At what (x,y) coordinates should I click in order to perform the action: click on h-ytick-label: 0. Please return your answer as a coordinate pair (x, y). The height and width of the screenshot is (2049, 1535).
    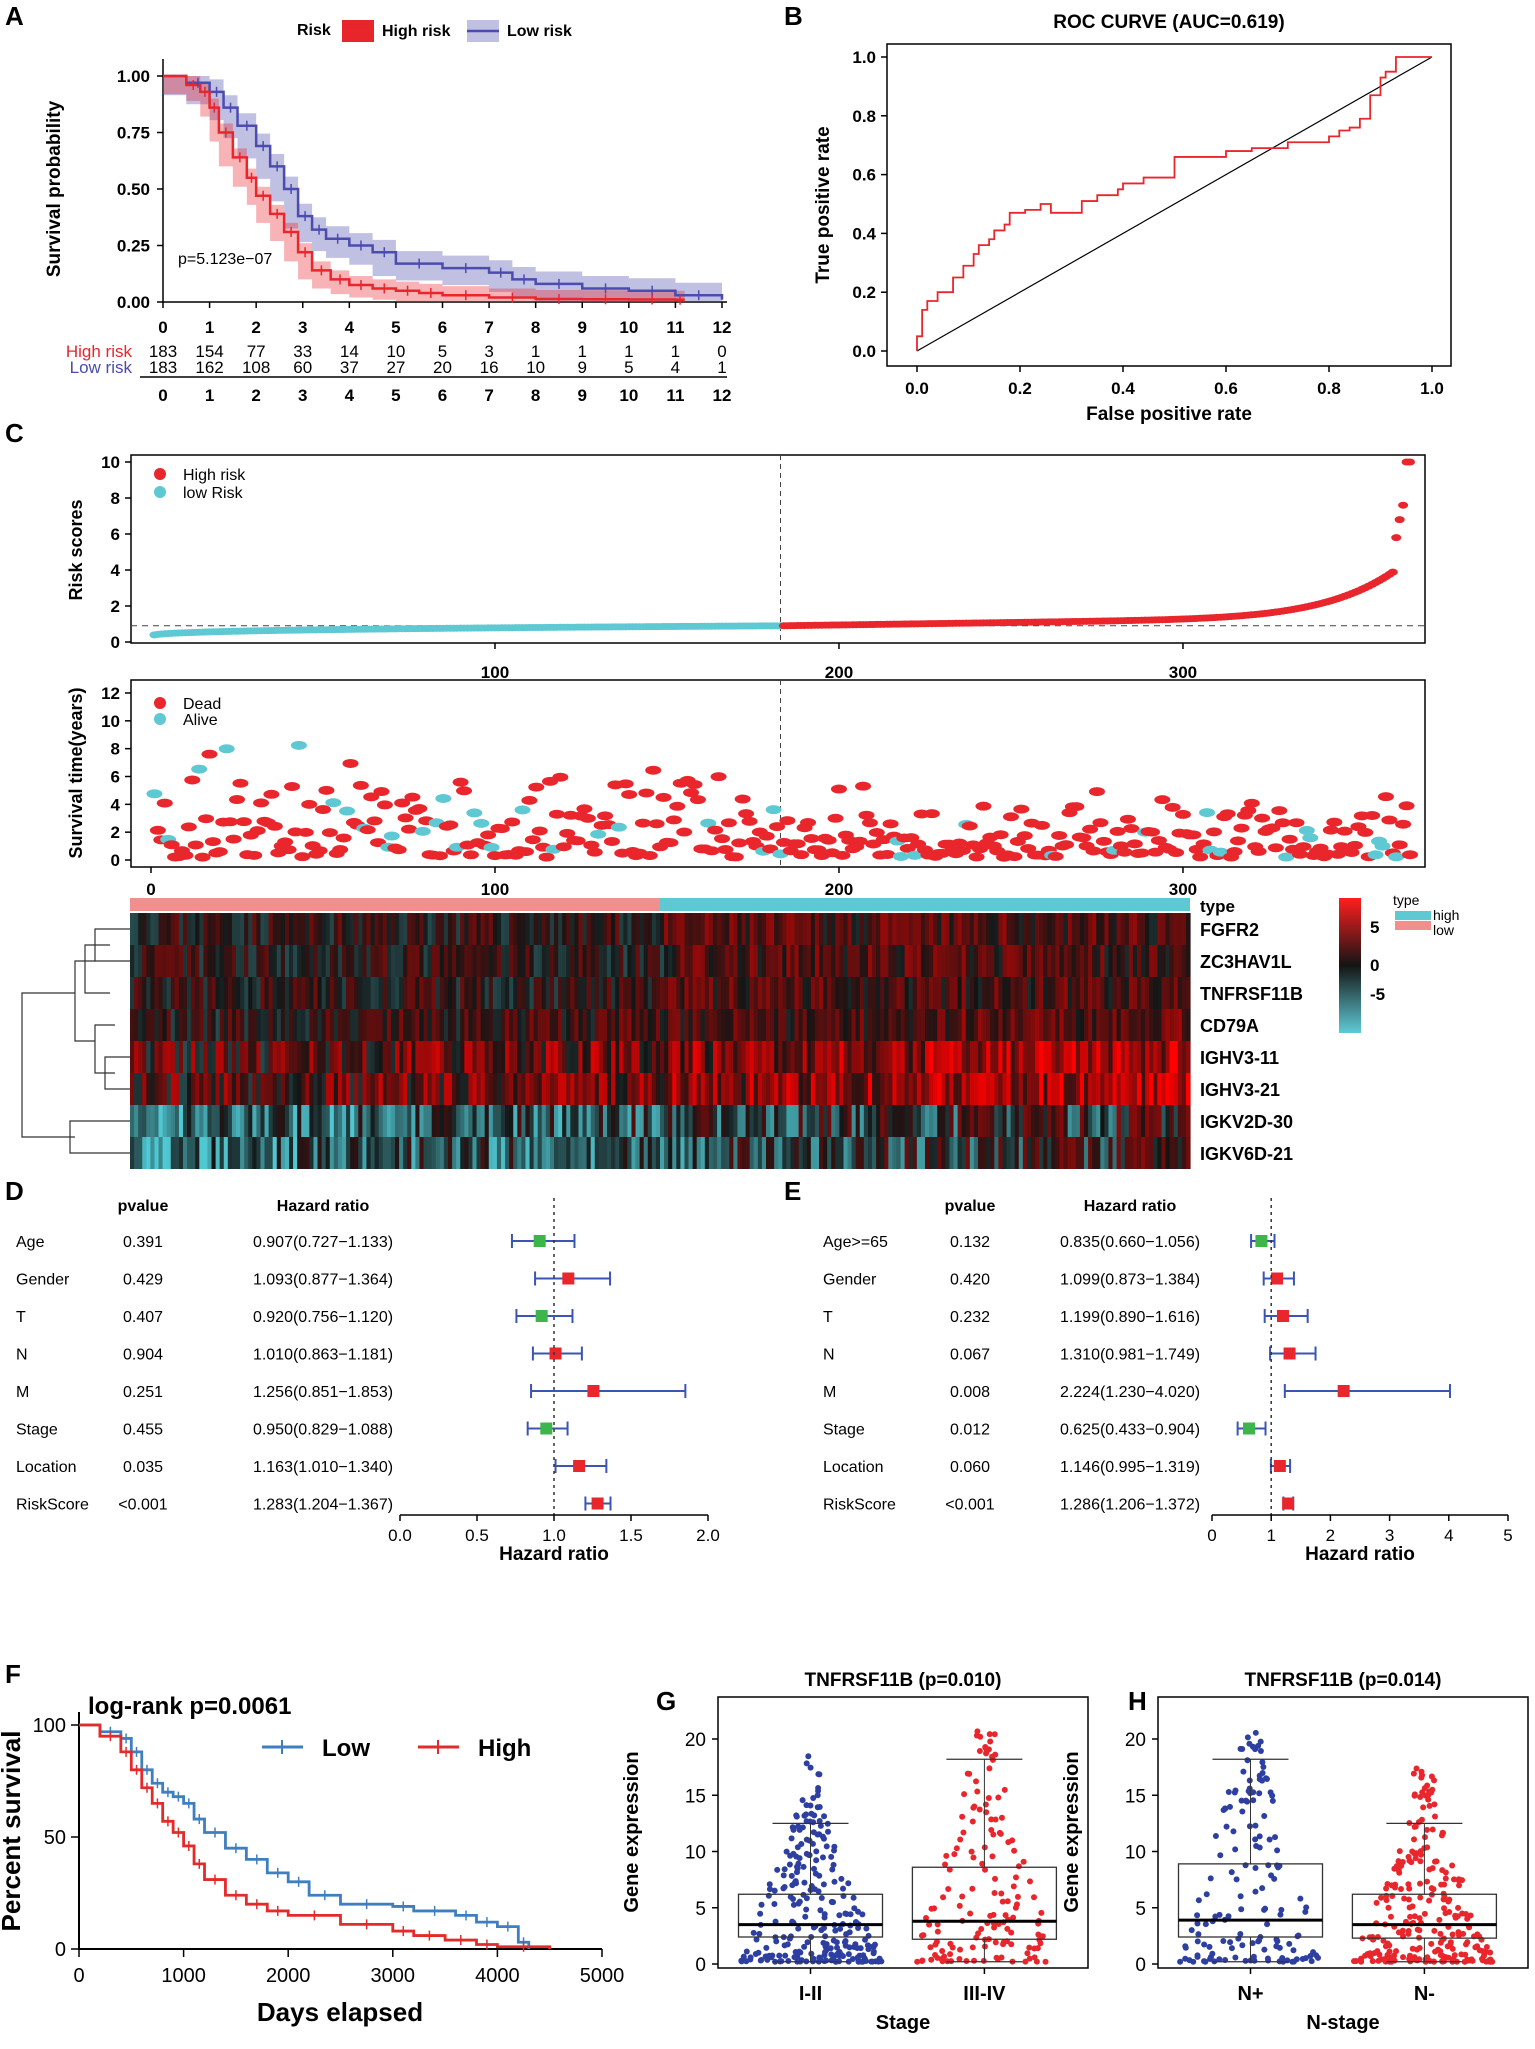
    Looking at the image, I should click on (1140, 1965).